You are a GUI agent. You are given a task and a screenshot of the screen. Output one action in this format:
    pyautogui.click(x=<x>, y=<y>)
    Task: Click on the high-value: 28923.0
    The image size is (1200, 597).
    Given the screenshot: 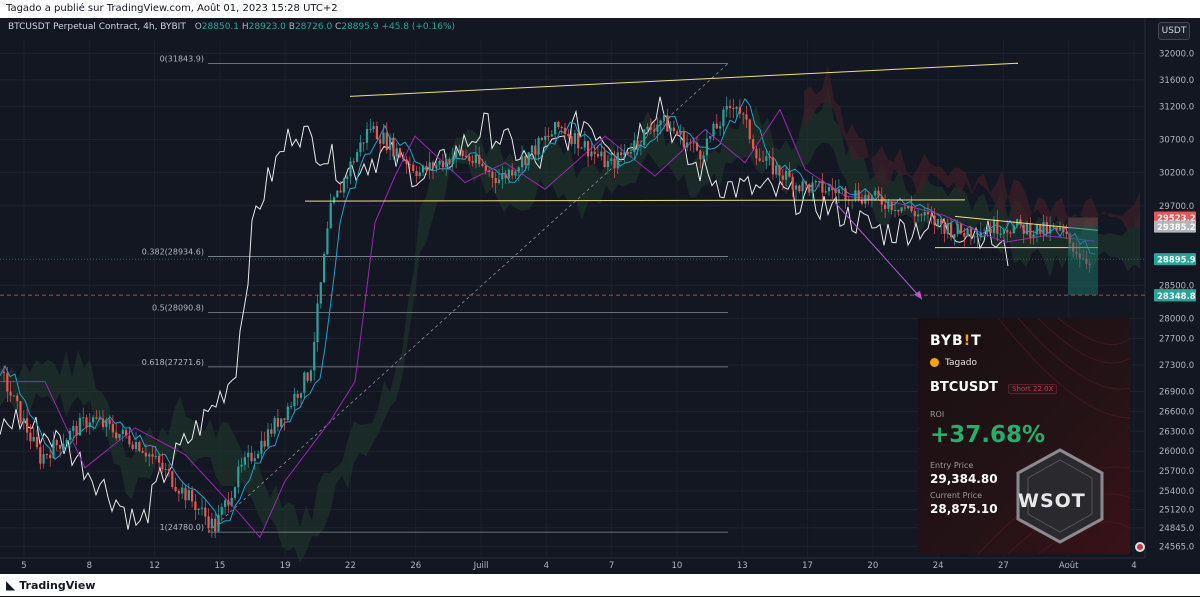 What is the action you would take?
    pyautogui.click(x=267, y=27)
    